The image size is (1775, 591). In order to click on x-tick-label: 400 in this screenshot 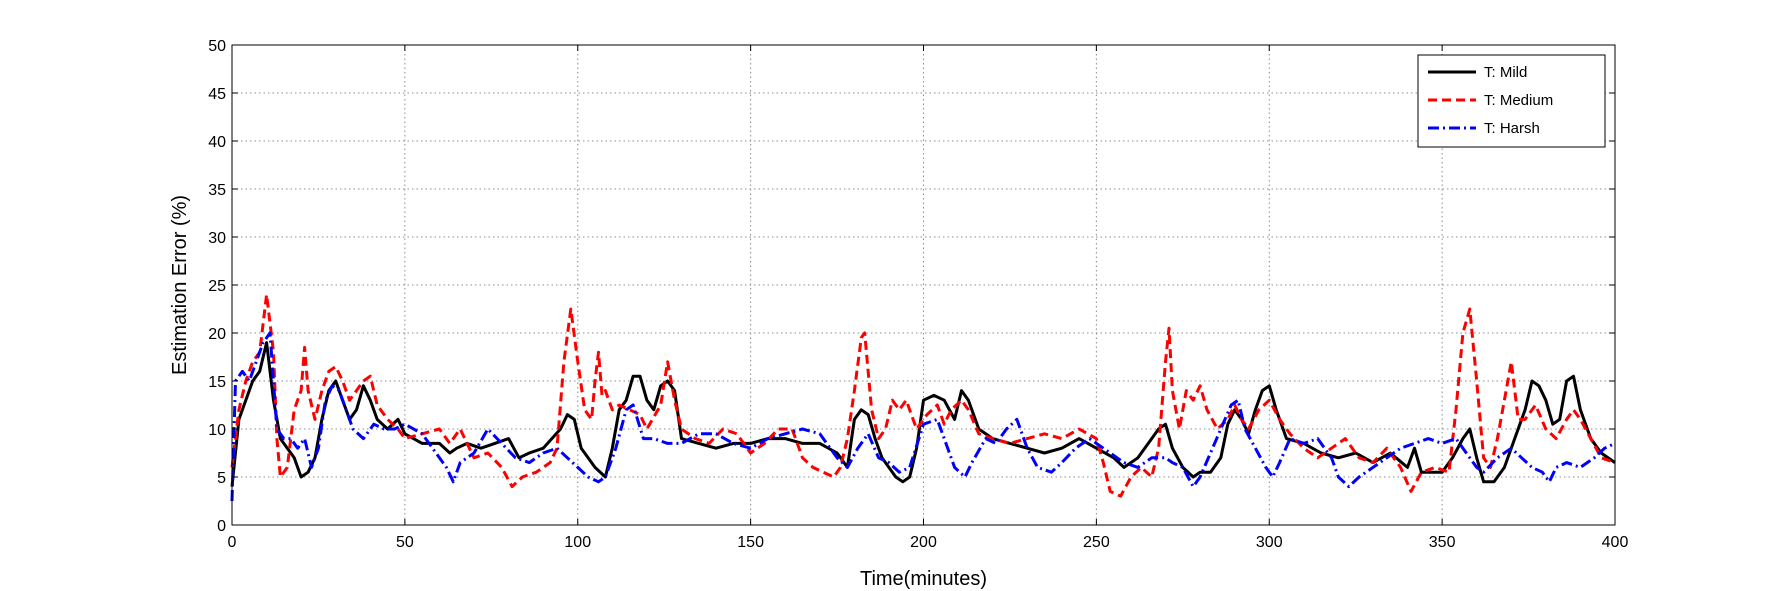, I will do `click(1615, 542)`.